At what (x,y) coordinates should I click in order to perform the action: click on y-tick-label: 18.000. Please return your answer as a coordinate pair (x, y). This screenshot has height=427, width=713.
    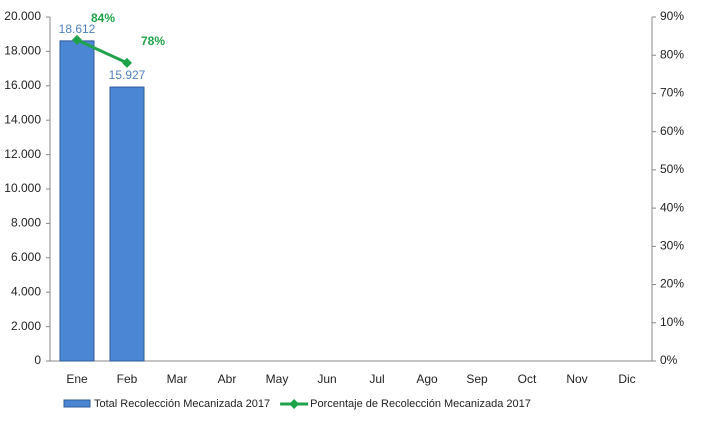
    Looking at the image, I should click on (22, 51).